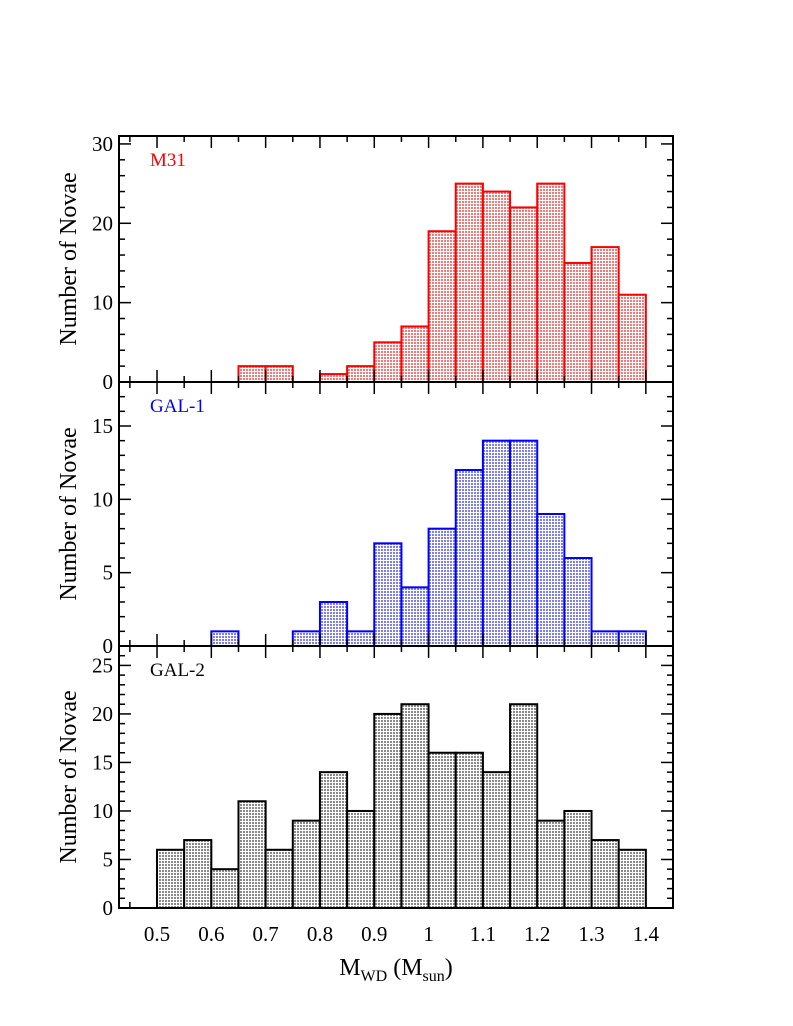 Image resolution: width=793 pixels, height=1026 pixels. I want to click on x-axis-title: MWD (Msun), so click(396, 970).